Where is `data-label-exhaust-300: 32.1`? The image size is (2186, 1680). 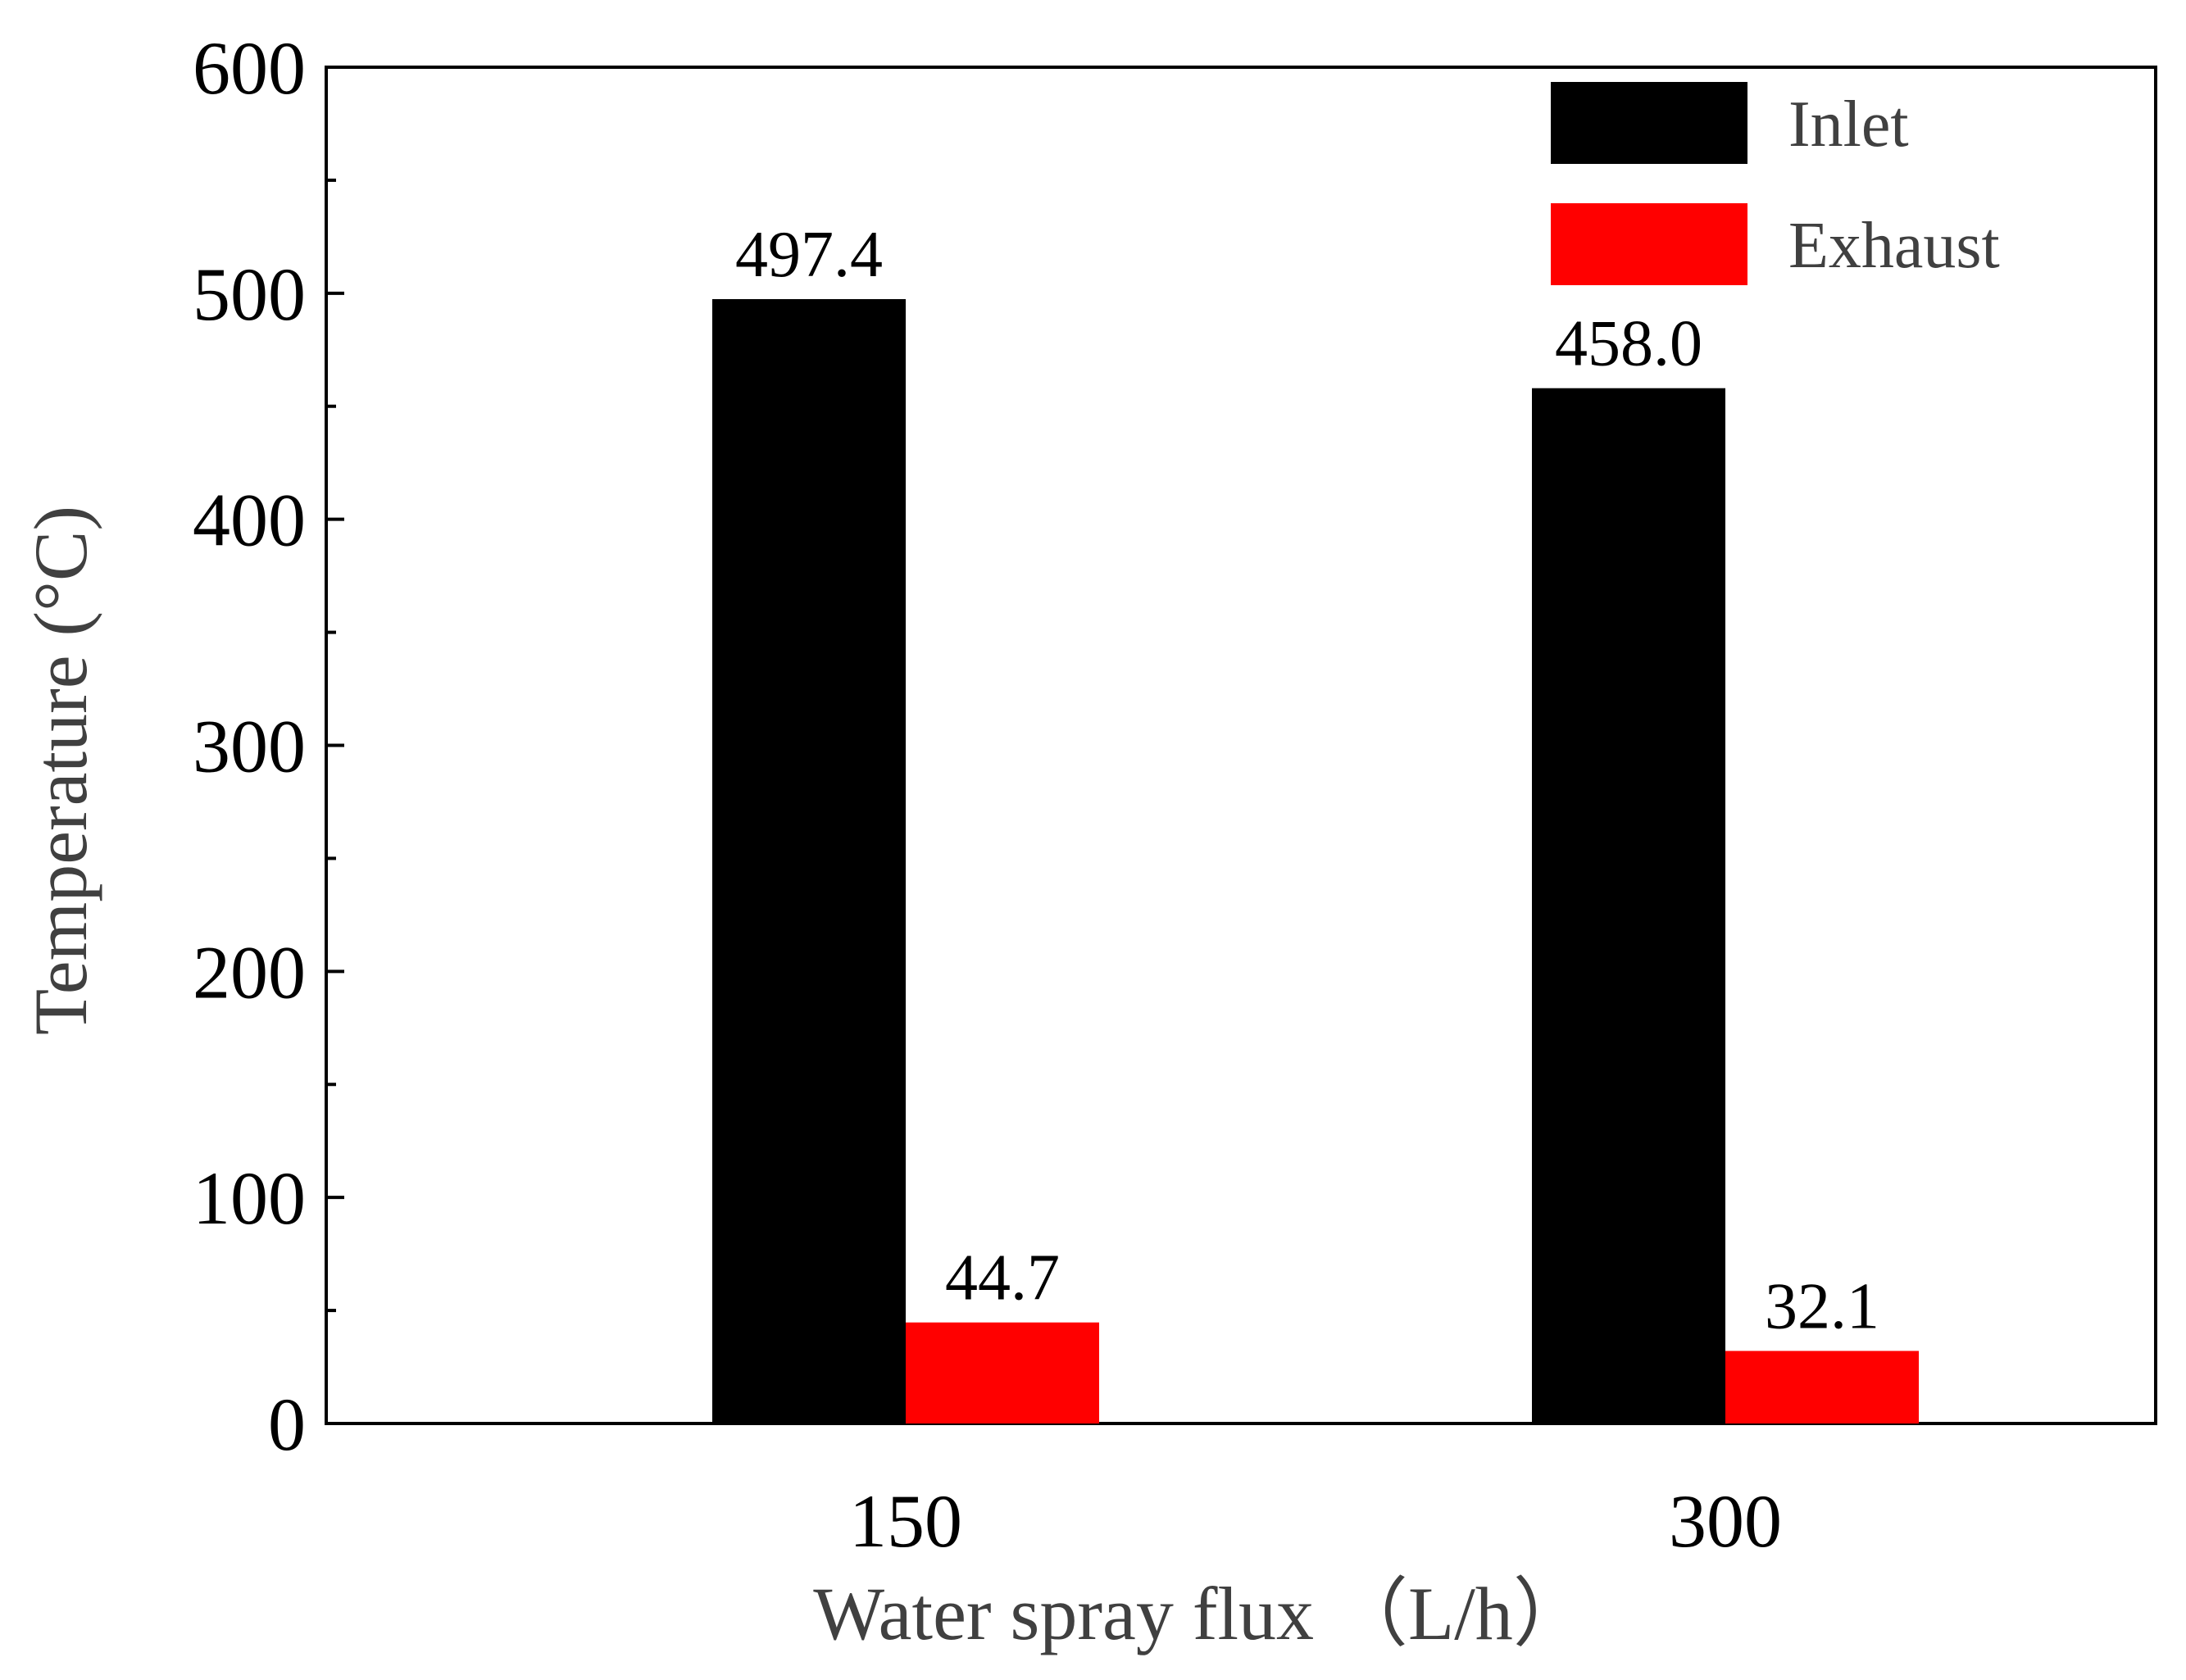 data-label-exhaust-300: 32.1 is located at coordinates (1822, 1306).